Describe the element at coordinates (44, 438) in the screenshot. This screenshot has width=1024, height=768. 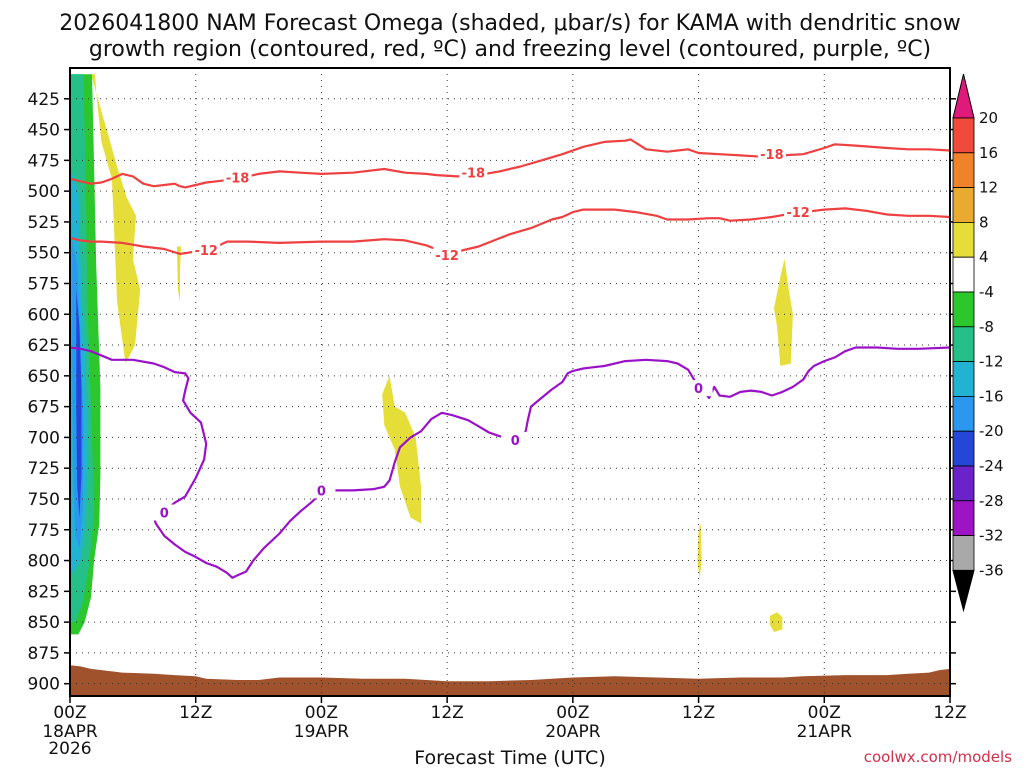
I see `y-tick-label: 700` at that location.